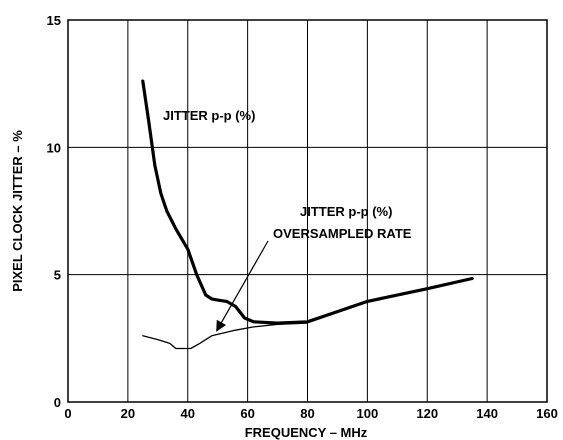  Describe the element at coordinates (307, 413) in the screenshot. I see `x-tick-label: 80` at that location.